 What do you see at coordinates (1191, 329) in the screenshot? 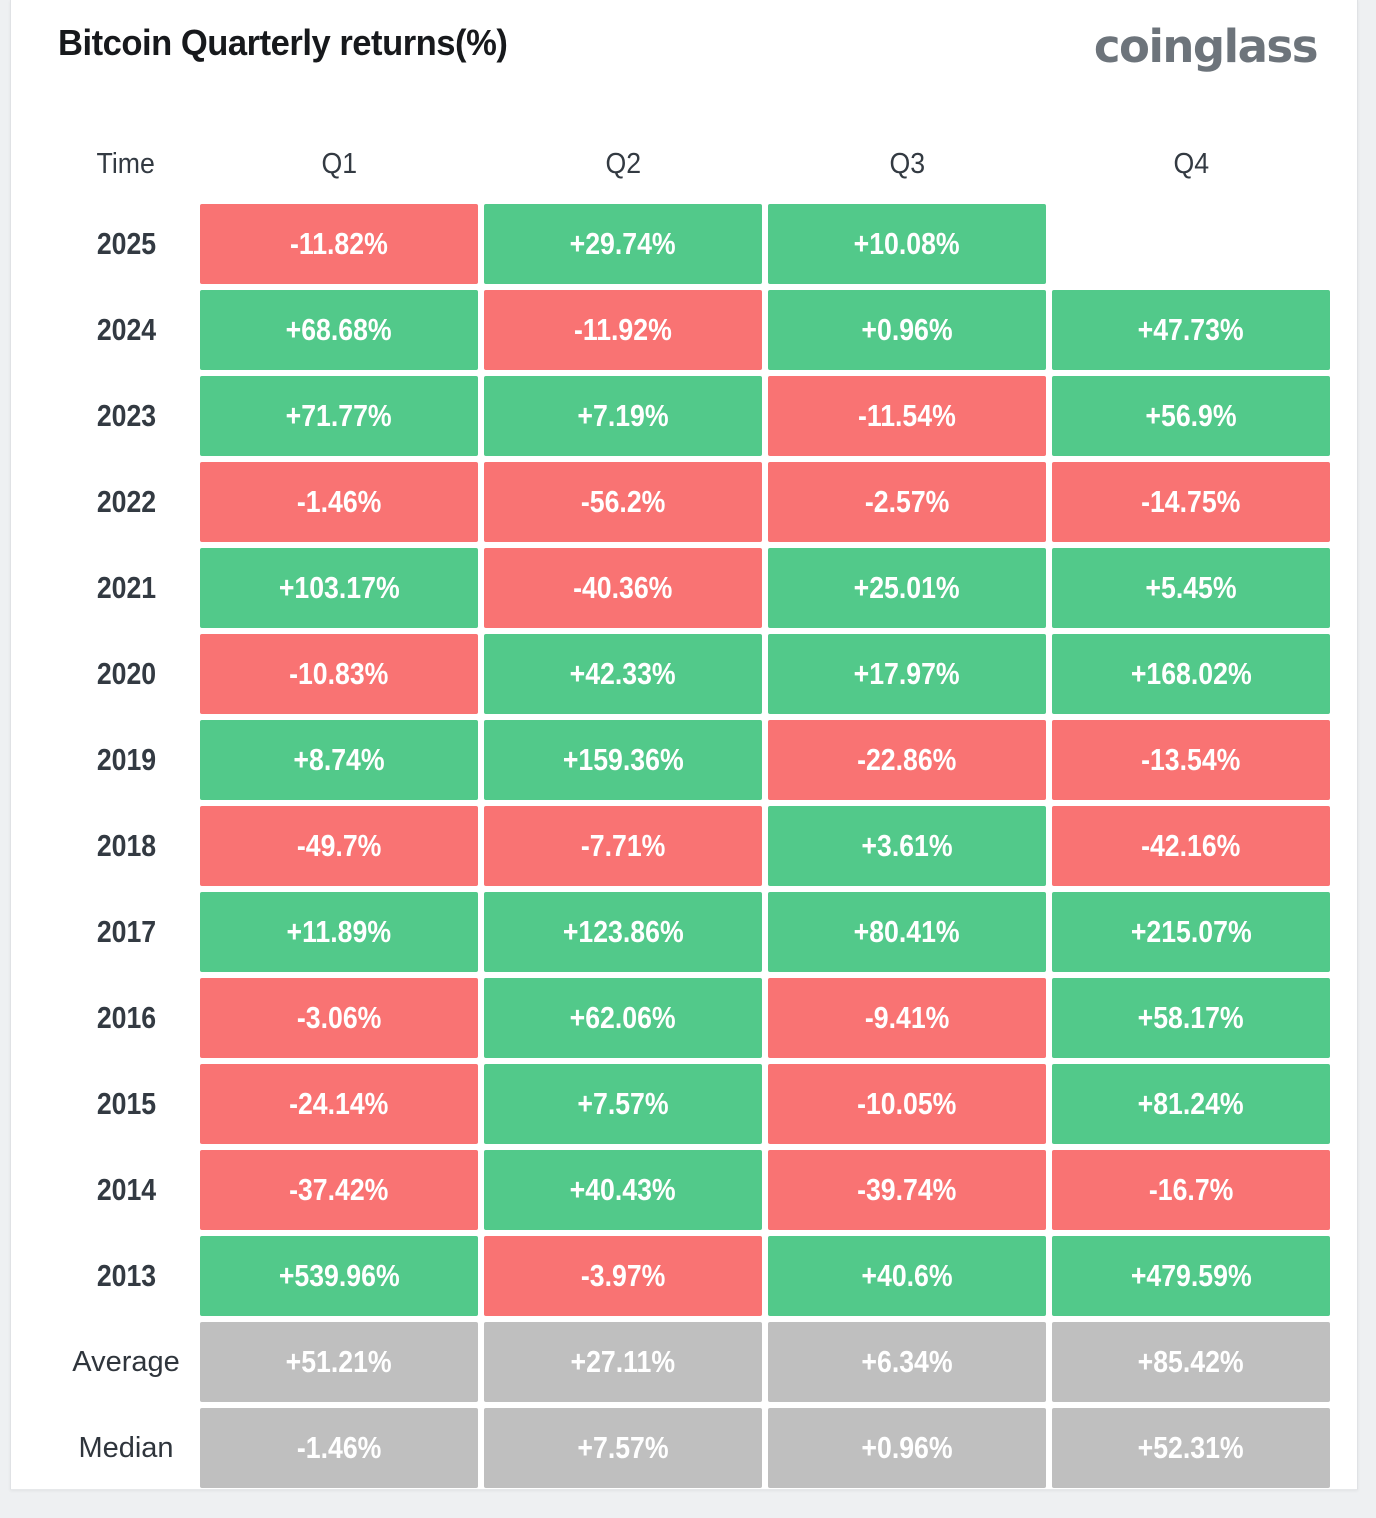
I see `cell-value: +47.73%` at bounding box center [1191, 329].